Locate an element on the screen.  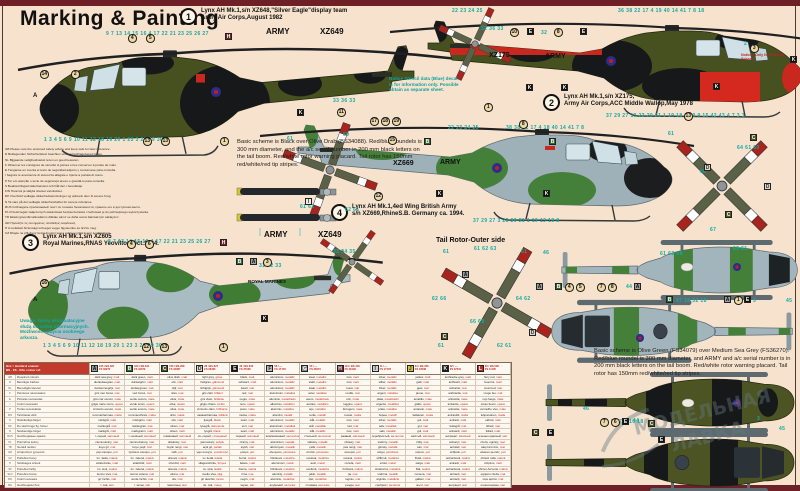
circled-number-chip: 16 is located at coordinates (44, 283).